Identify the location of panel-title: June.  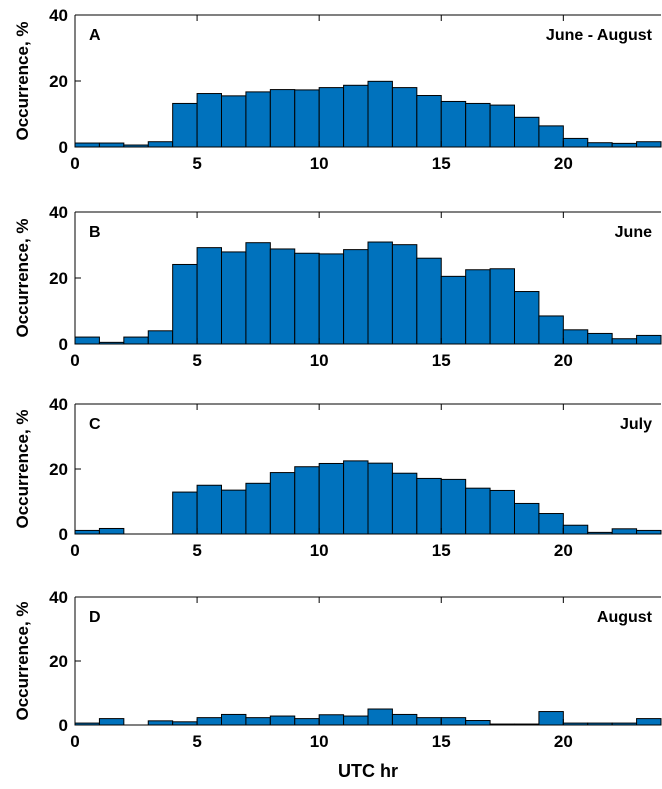
(633, 232).